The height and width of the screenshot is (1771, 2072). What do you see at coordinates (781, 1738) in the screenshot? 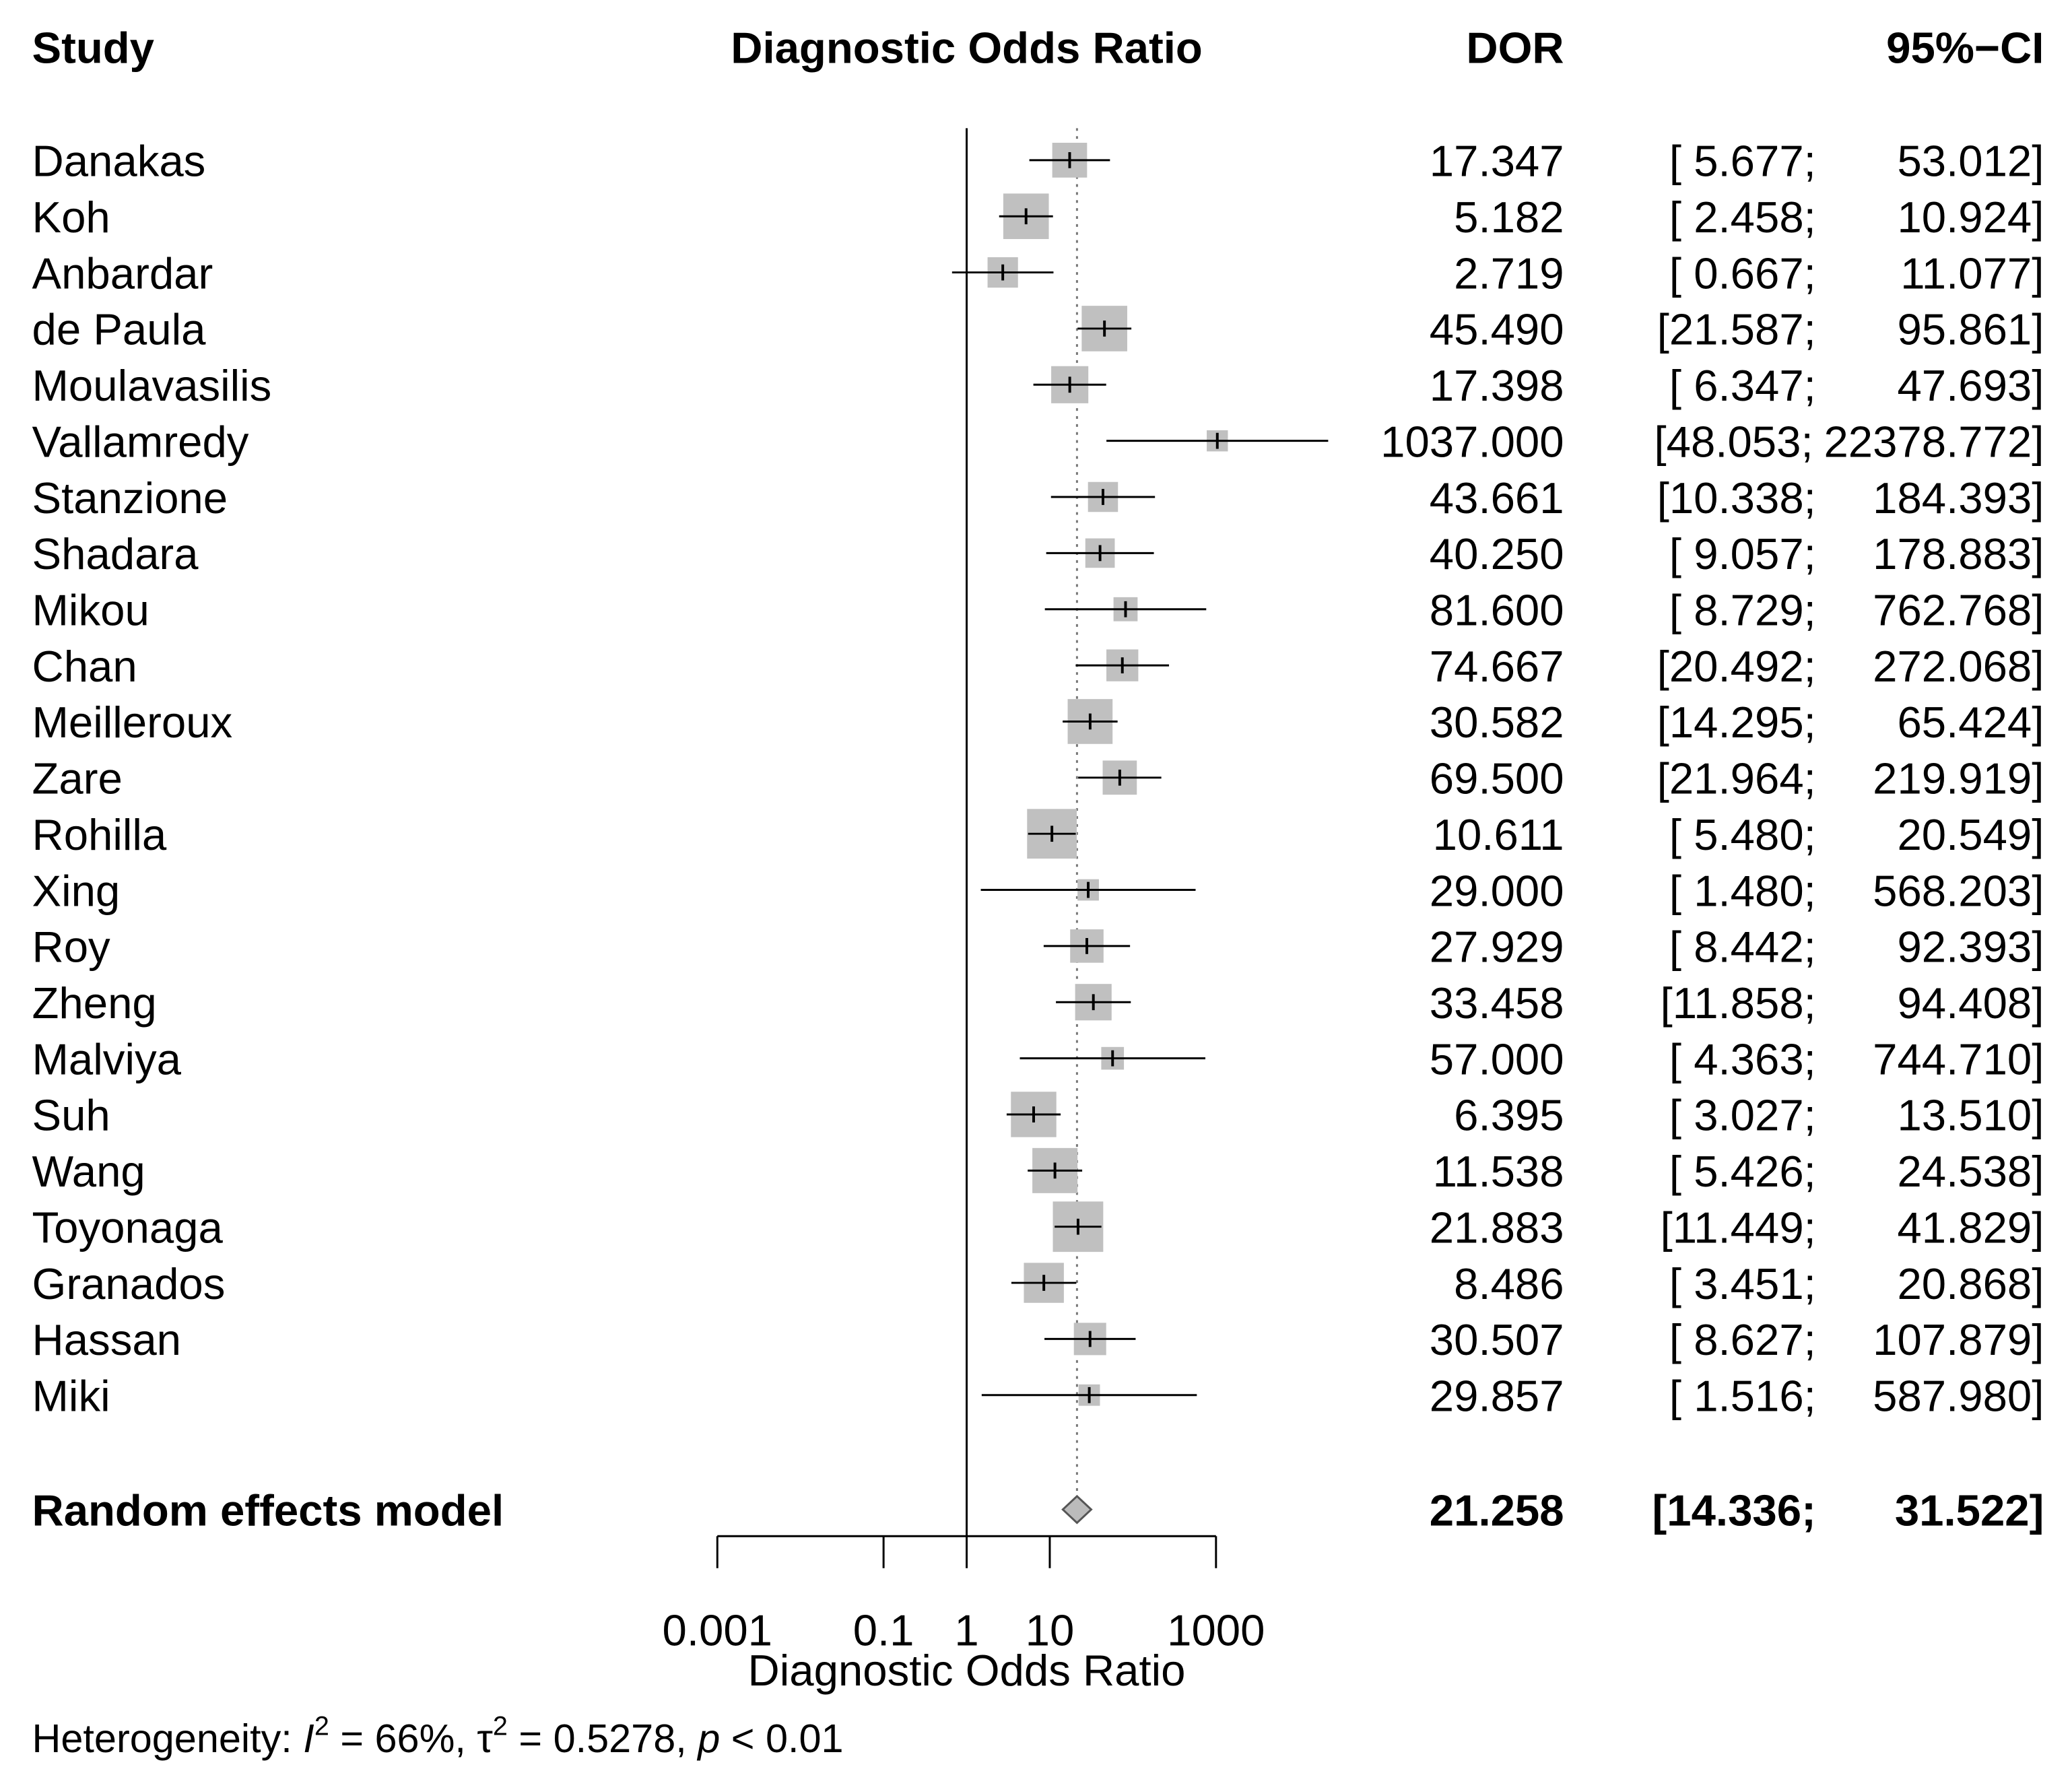
I see `het-text: < 0.01` at bounding box center [781, 1738].